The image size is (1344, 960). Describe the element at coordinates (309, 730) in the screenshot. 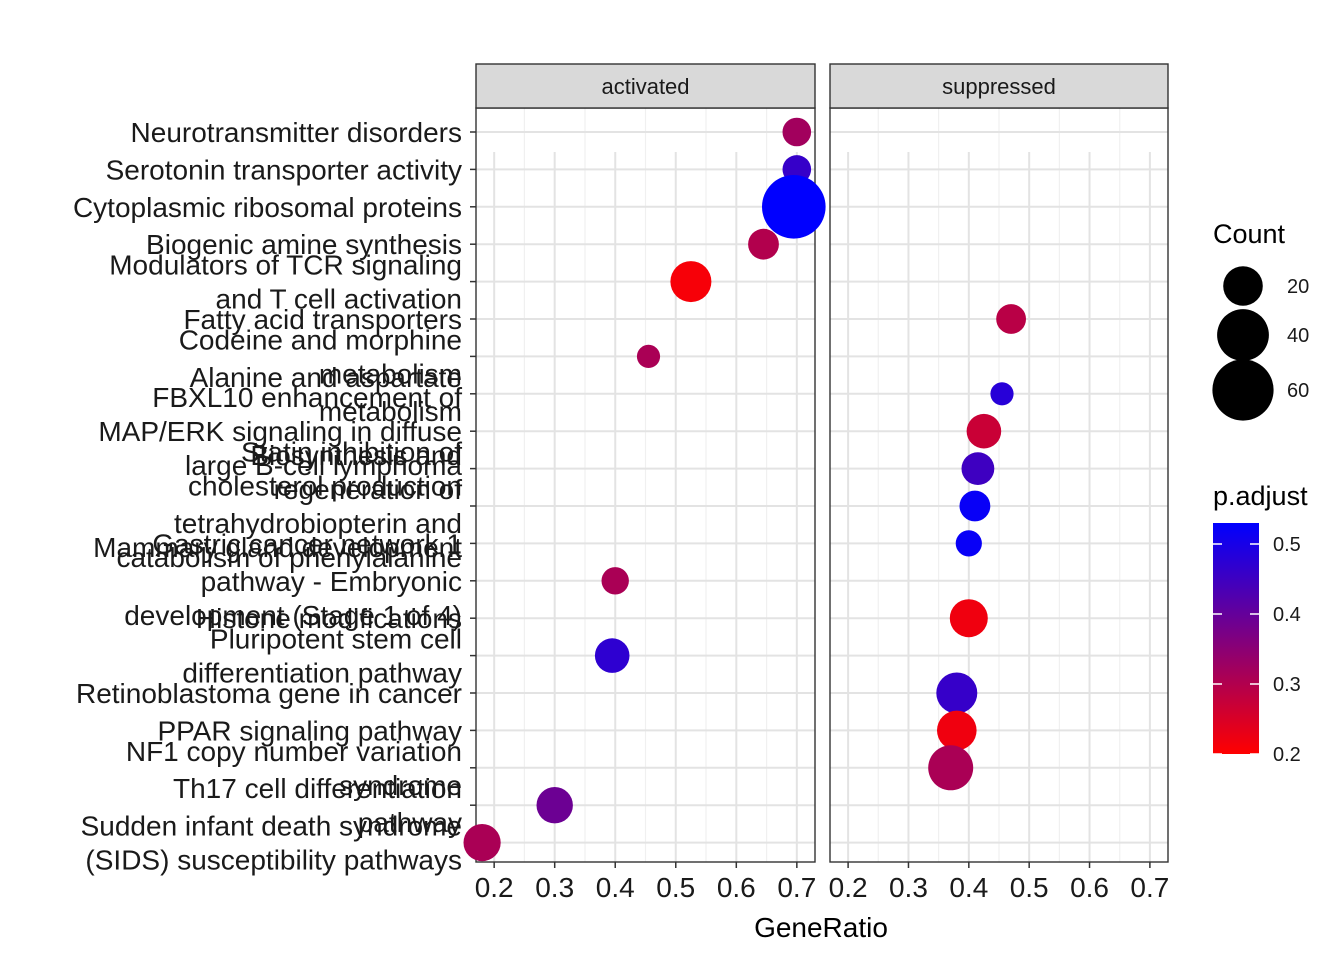

I see `y-category-label: PPAR signaling pathway` at that location.